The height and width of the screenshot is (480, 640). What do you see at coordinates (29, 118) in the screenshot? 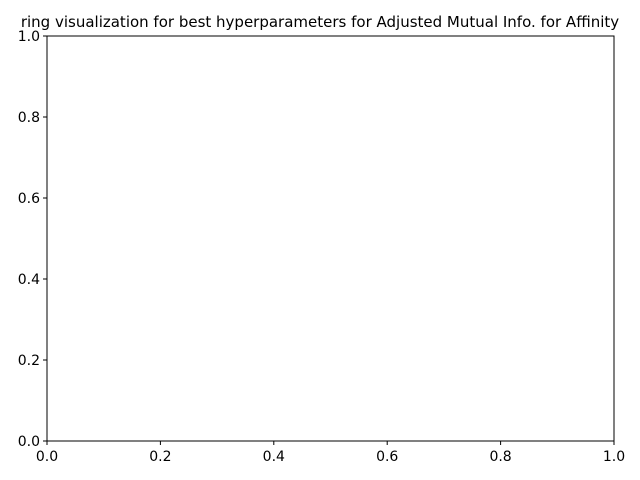
I see `y-tick-label: 0.8` at bounding box center [29, 118].